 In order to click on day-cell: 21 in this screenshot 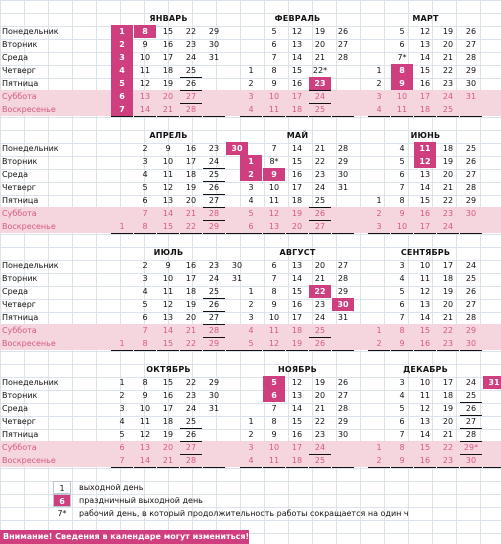, I will do `click(168, 461)`.